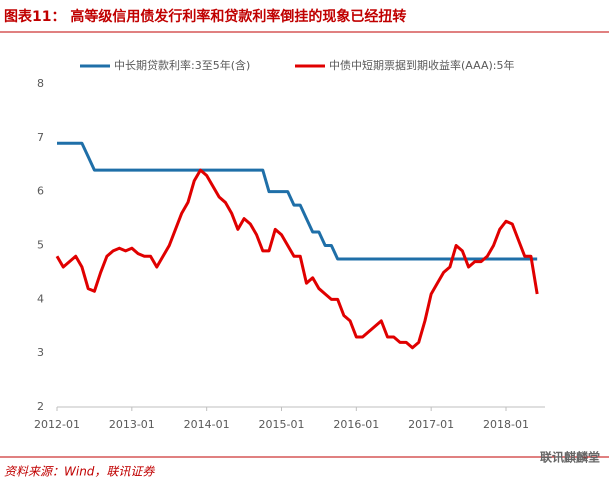 The image size is (609, 495). What do you see at coordinates (421, 65) in the screenshot?
I see `legend-label: 中债中短期票据到期收益率(AAA):5年` at bounding box center [421, 65].